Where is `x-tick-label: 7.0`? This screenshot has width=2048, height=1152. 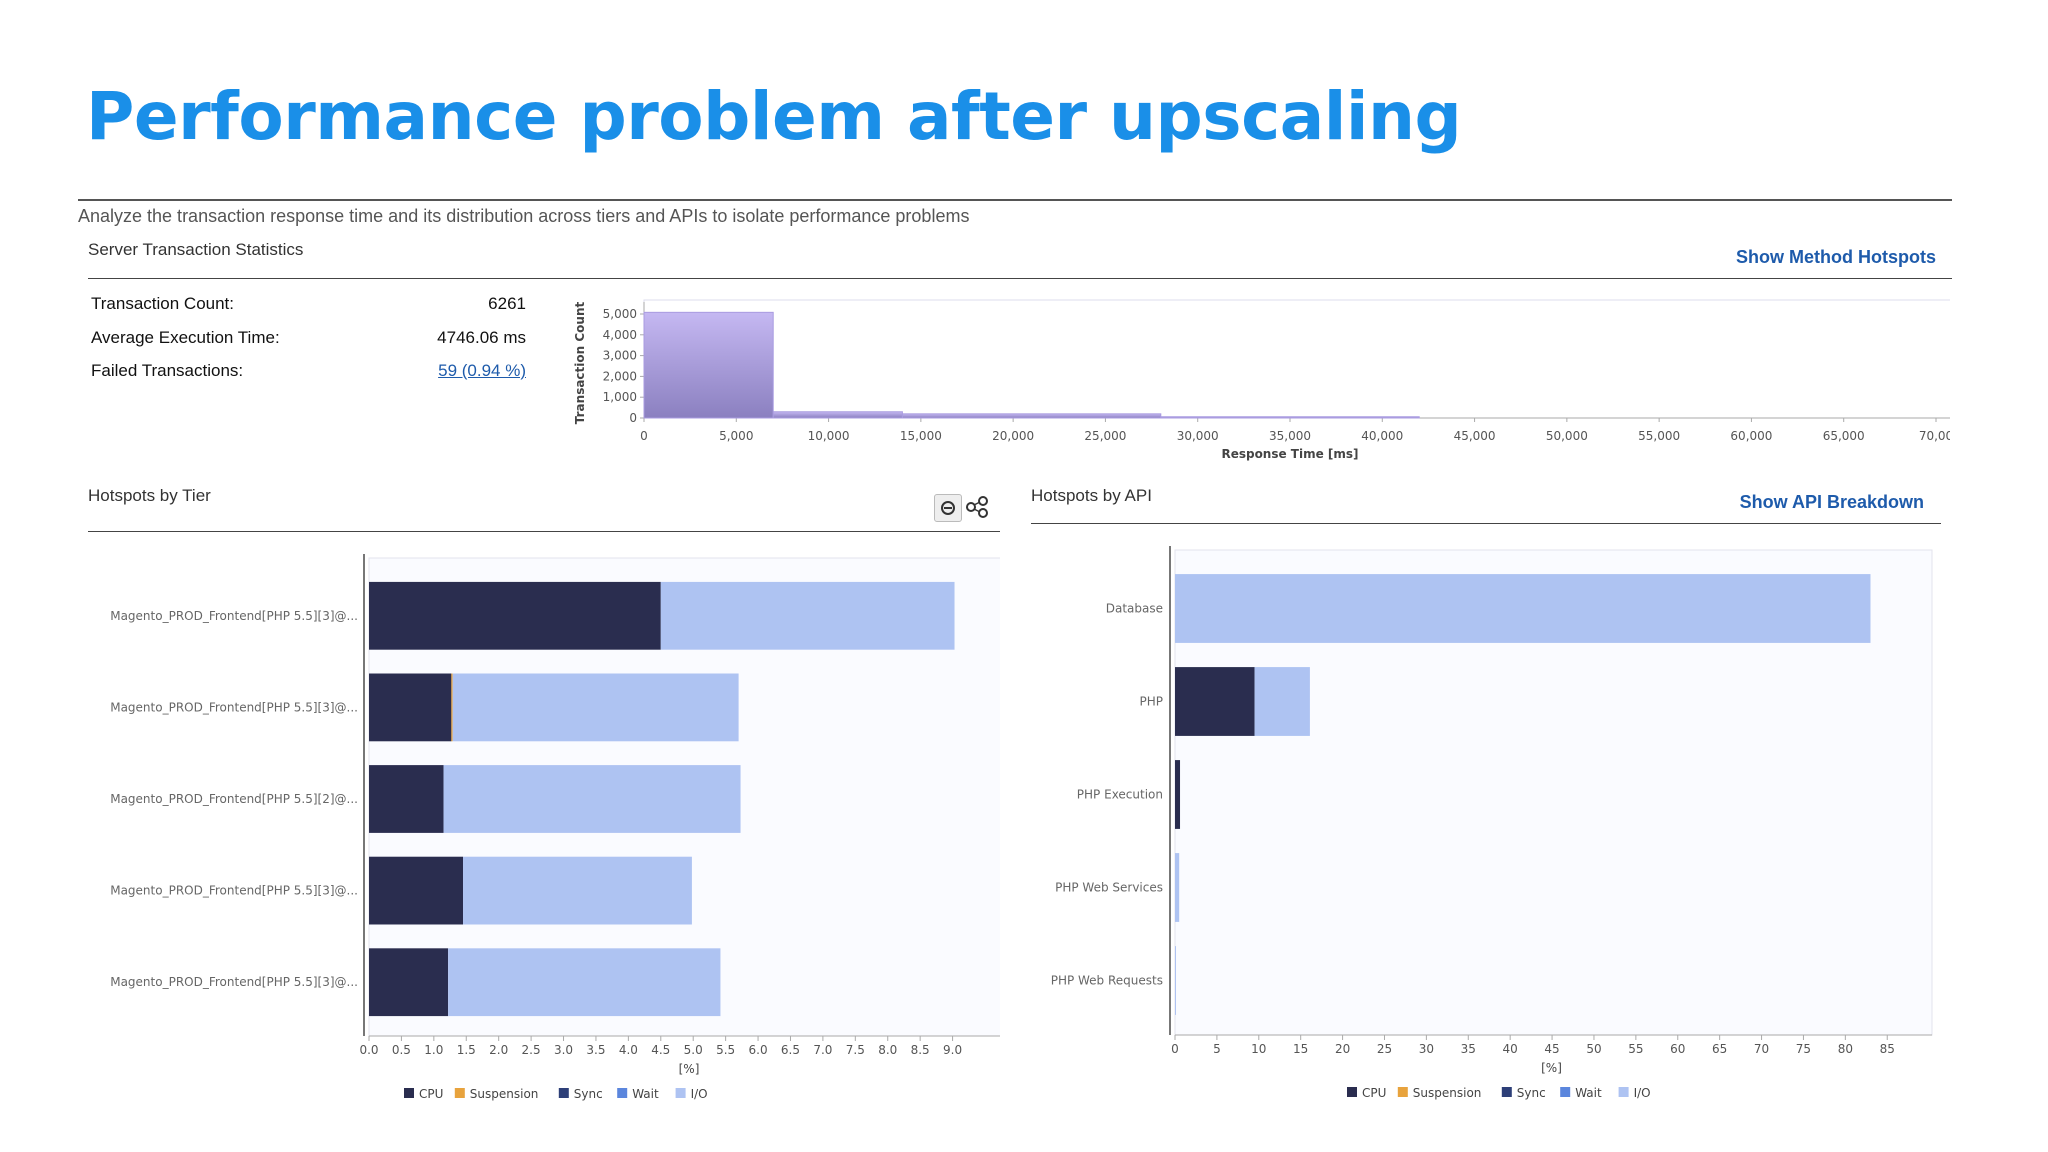
x-tick-label: 7.0 is located at coordinates (822, 1050).